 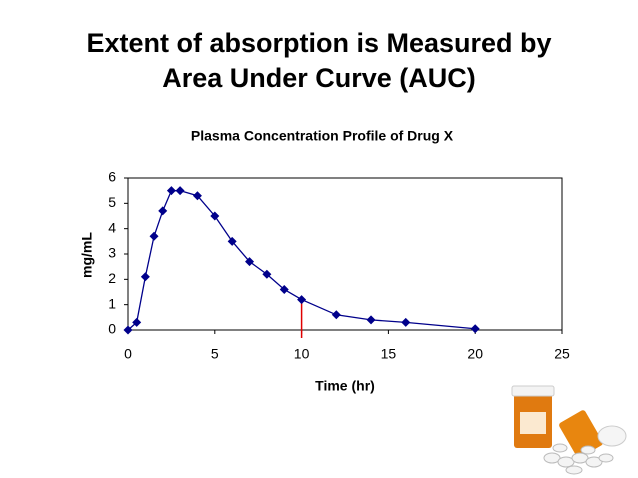 What do you see at coordinates (562, 354) in the screenshot?
I see `x-tick-label: 25` at bounding box center [562, 354].